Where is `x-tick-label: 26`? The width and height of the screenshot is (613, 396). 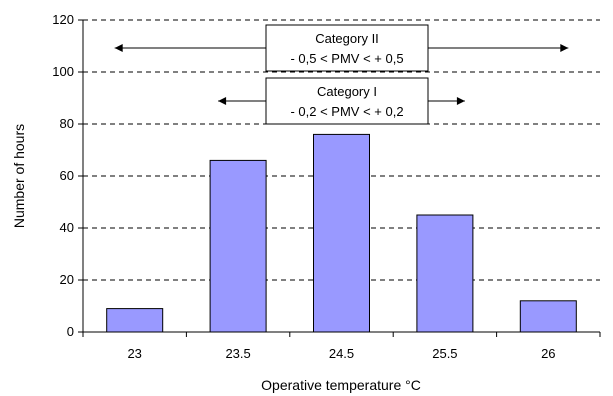
x-tick-label: 26 is located at coordinates (548, 353).